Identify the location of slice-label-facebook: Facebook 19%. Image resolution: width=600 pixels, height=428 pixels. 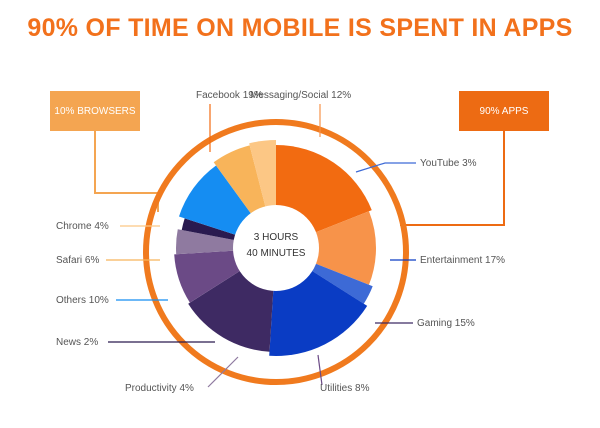
(229, 95).